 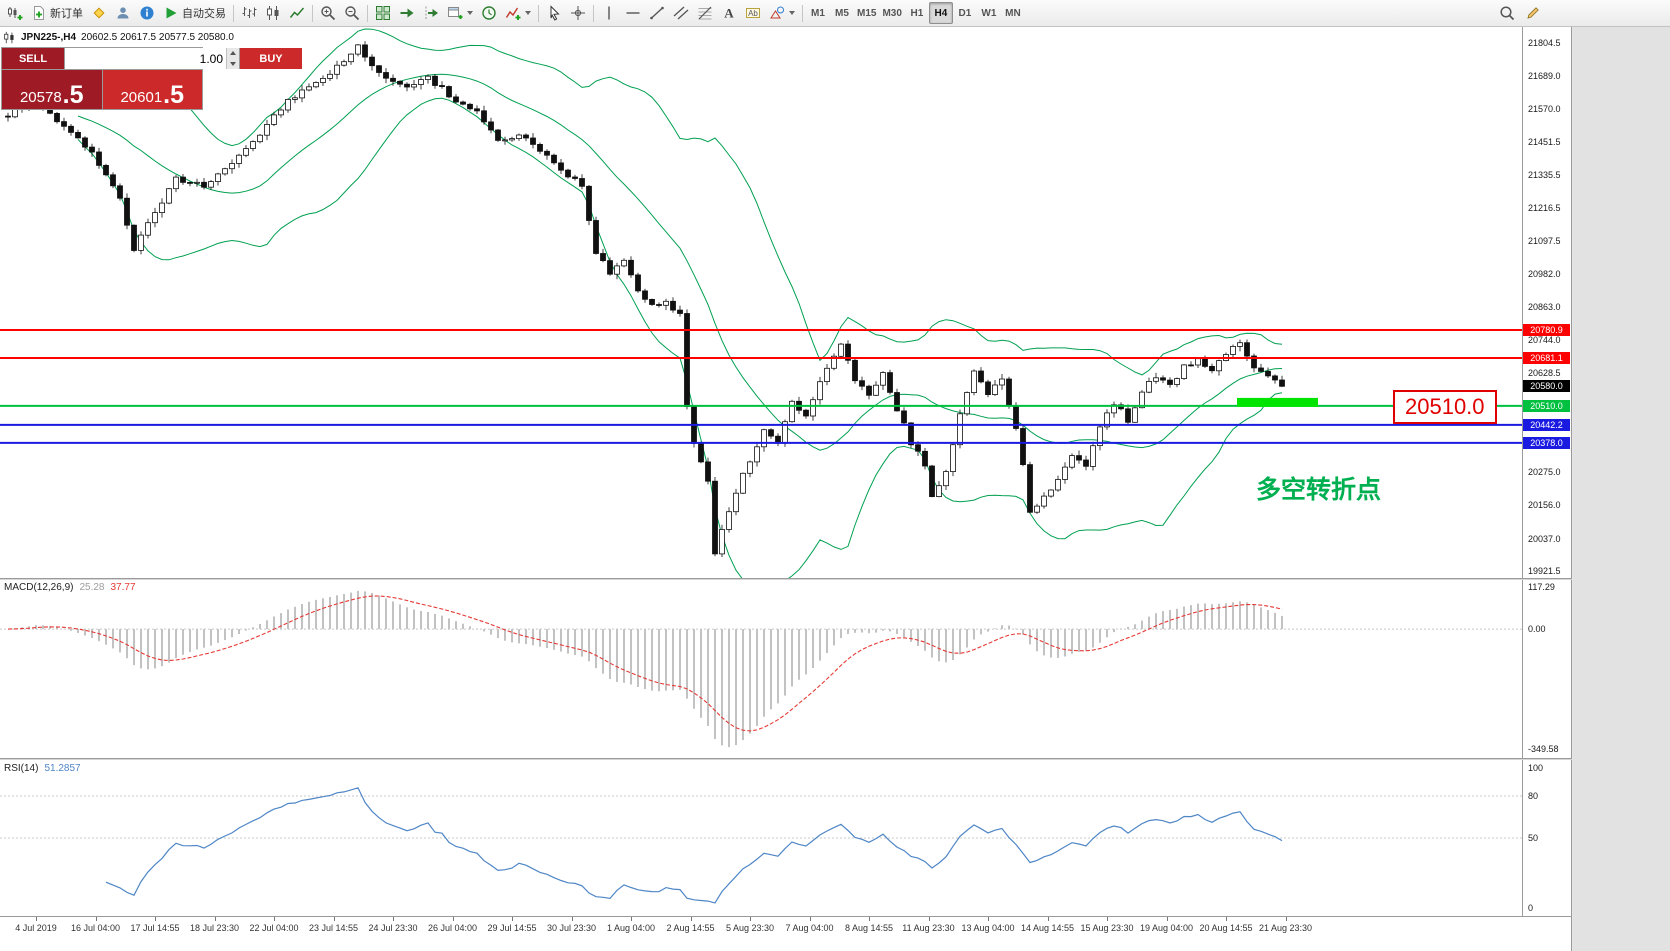 I want to click on volume-up-button, so click(x=233, y=53).